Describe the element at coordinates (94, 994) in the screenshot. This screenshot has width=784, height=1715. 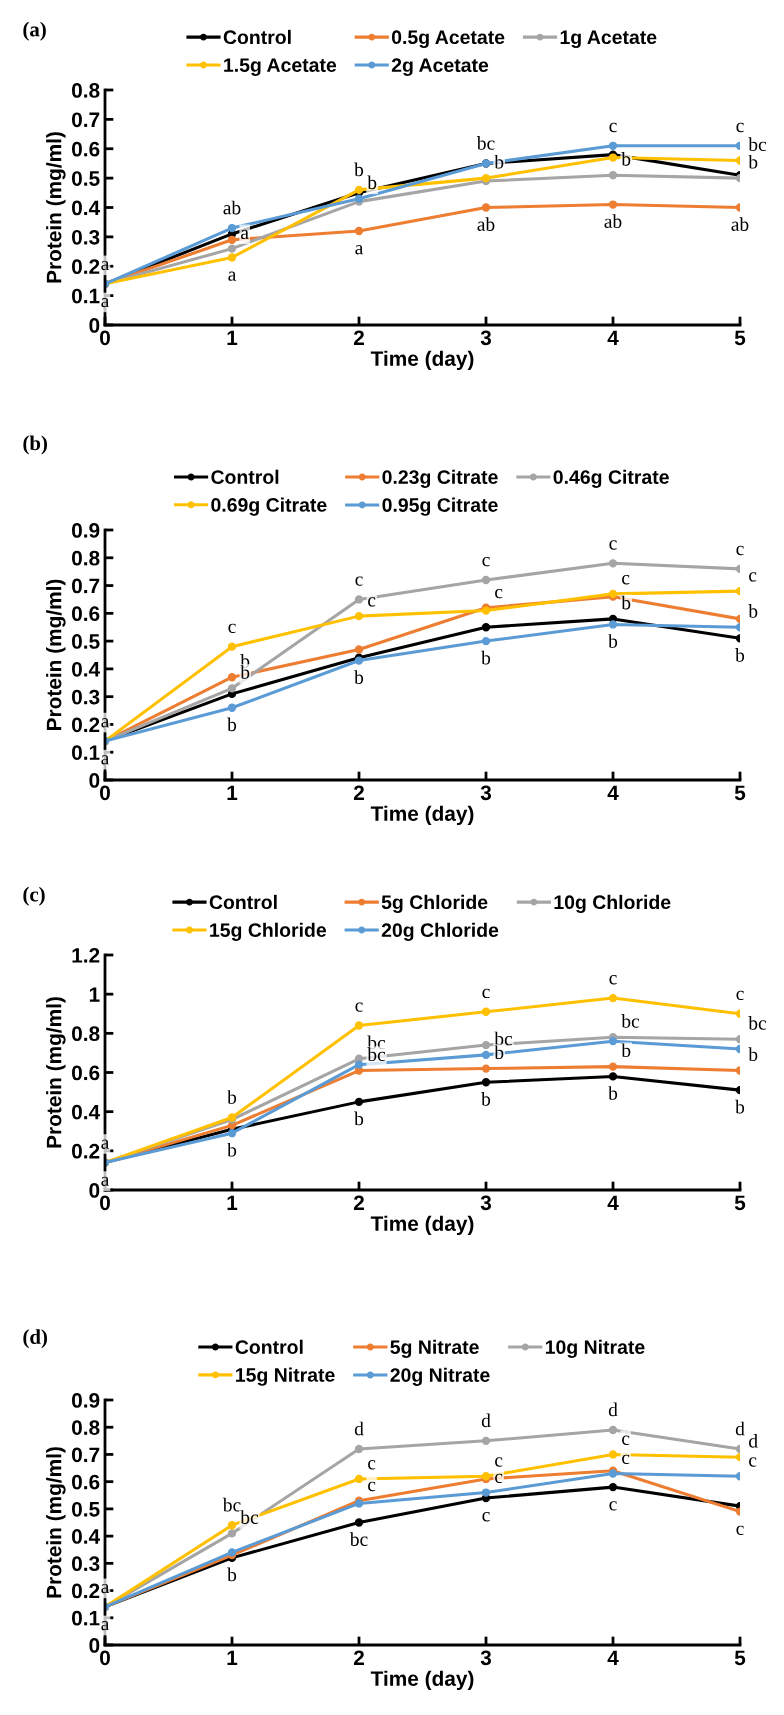
I see `y-tick-label: 1` at that location.